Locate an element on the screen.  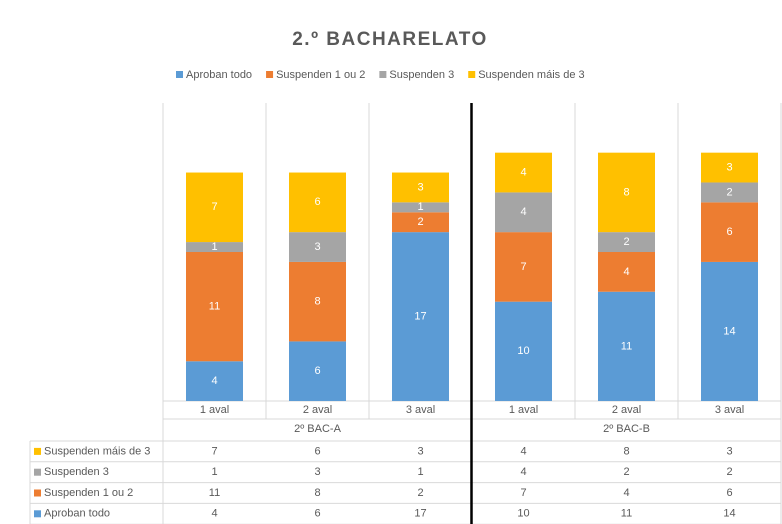
data-label: 17 is located at coordinates (420, 316).